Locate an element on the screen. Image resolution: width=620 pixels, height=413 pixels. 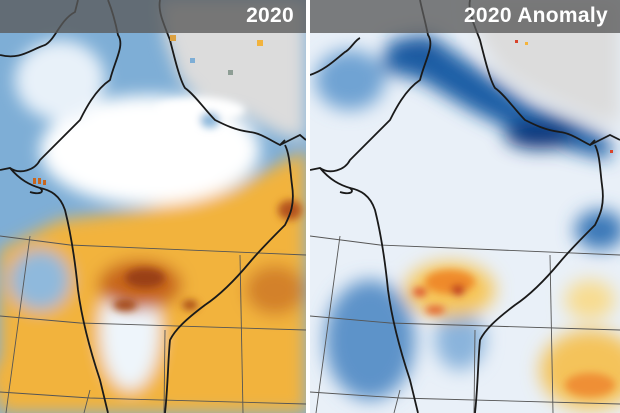
panel-title-2020: 2020 is located at coordinates (270, 15).